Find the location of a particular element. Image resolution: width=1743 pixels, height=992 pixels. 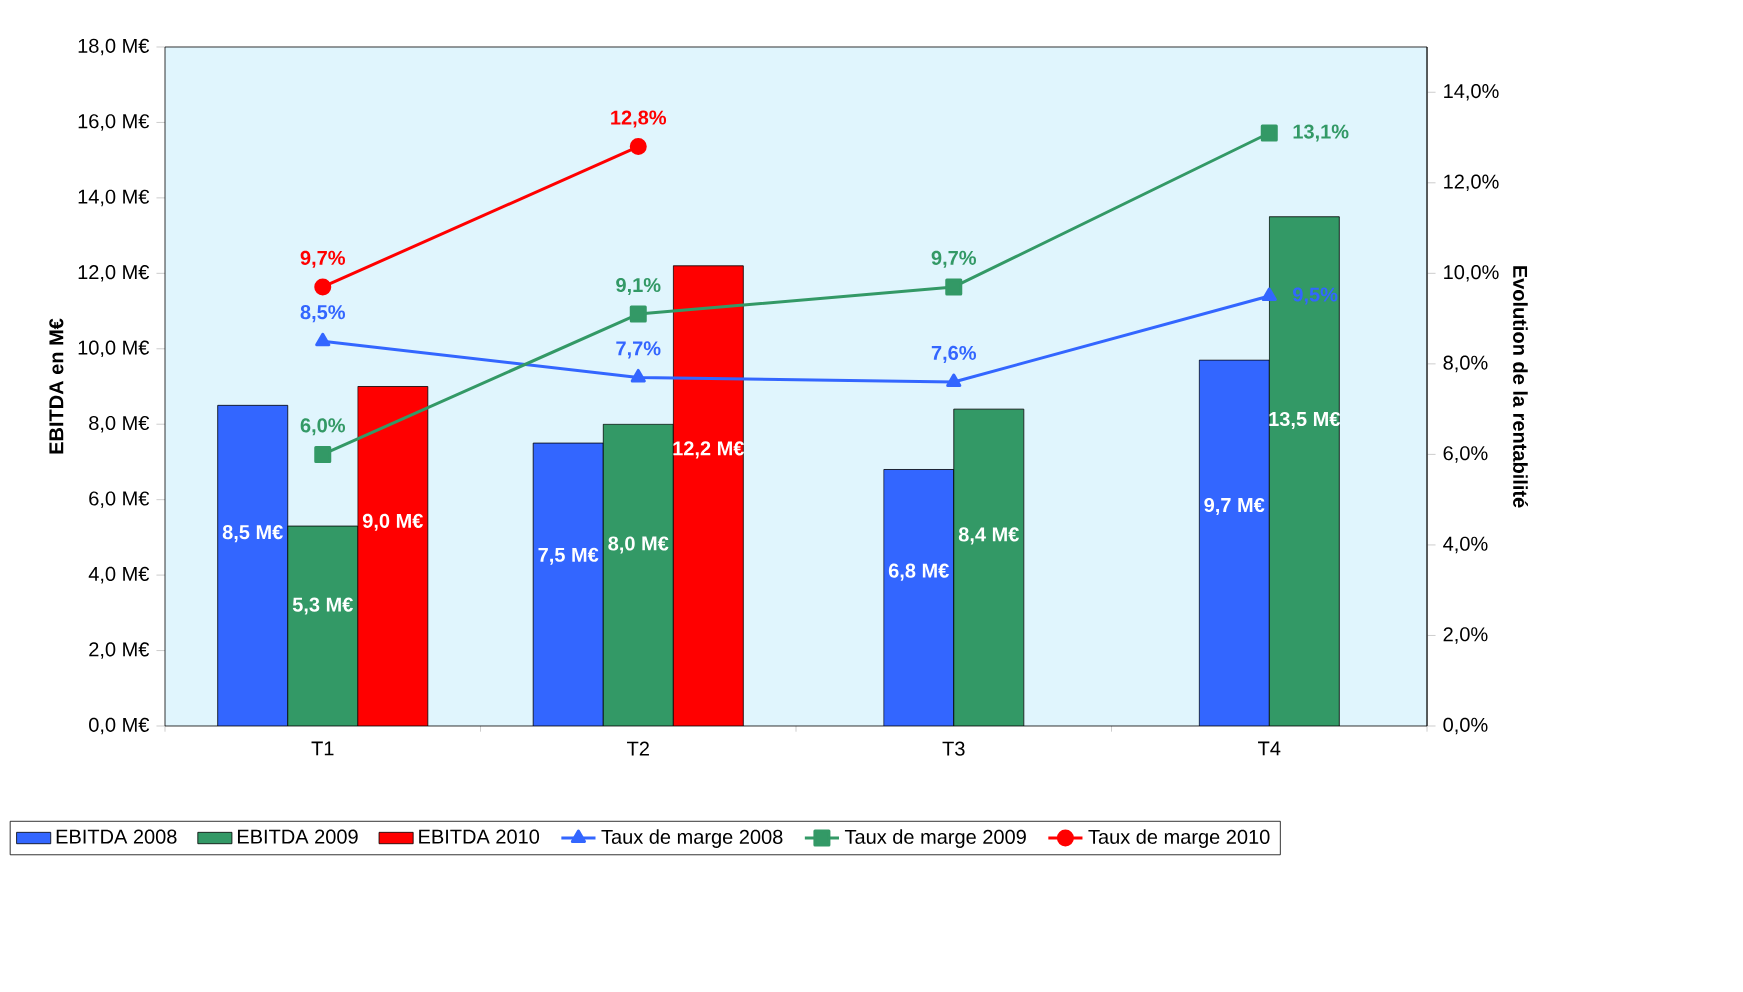

data-label: 12,8% is located at coordinates (639, 119).